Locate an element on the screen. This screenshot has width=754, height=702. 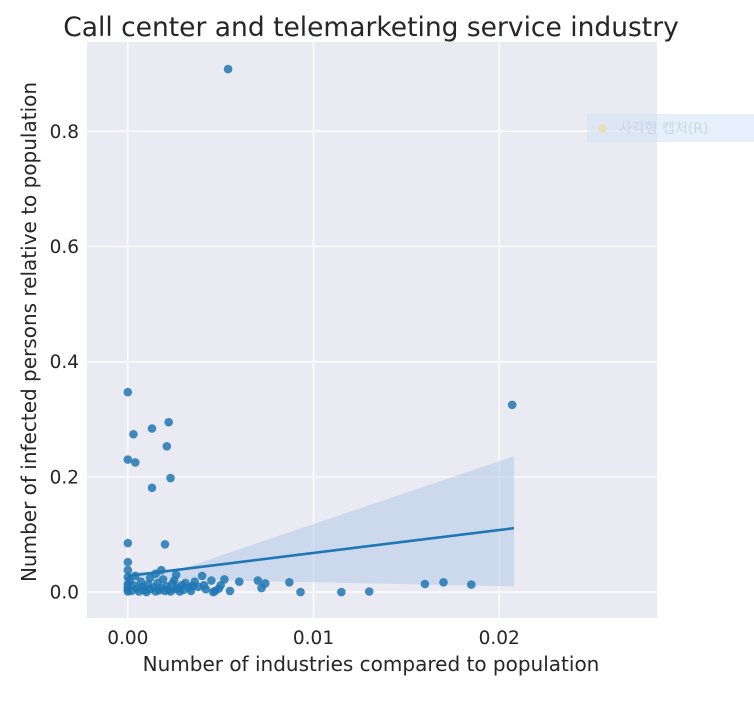
capture-watermark: 사각형 캡처(R) is located at coordinates (670, 128).